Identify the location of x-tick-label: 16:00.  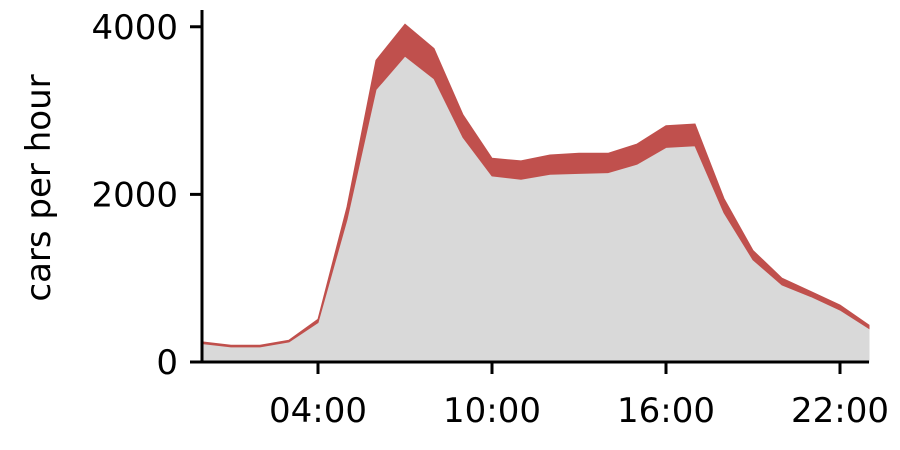
(666, 411).